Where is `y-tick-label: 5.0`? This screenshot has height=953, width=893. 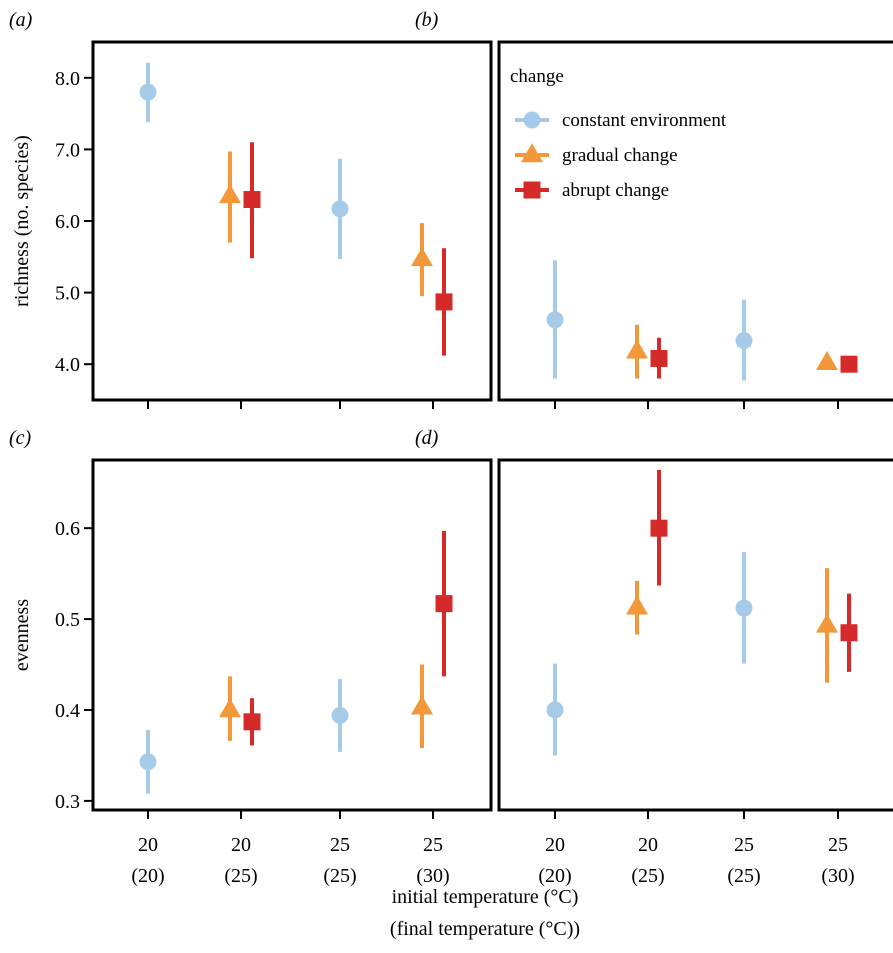
y-tick-label: 5.0 is located at coordinates (67, 294).